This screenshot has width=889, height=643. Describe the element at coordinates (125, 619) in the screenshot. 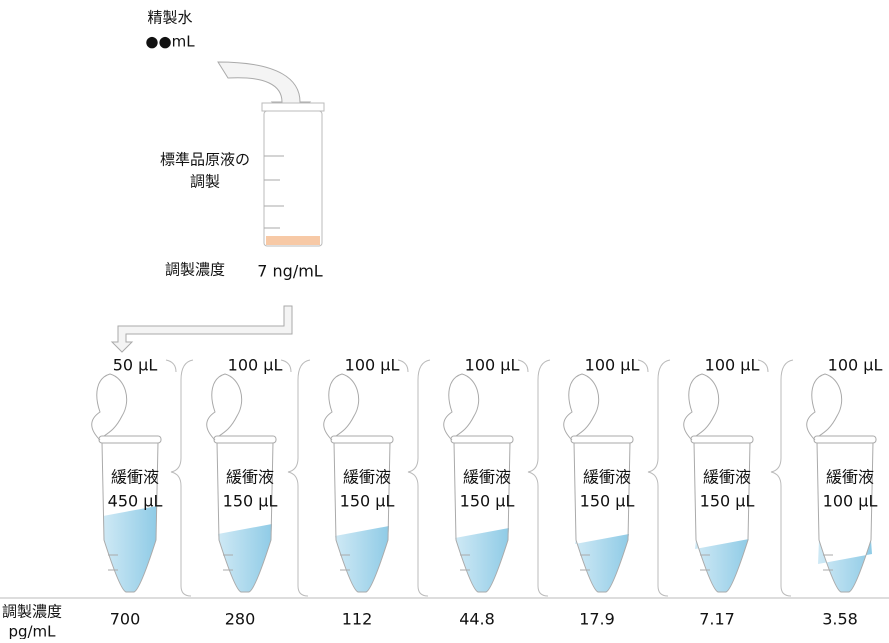

I see `concentration: 700` at that location.